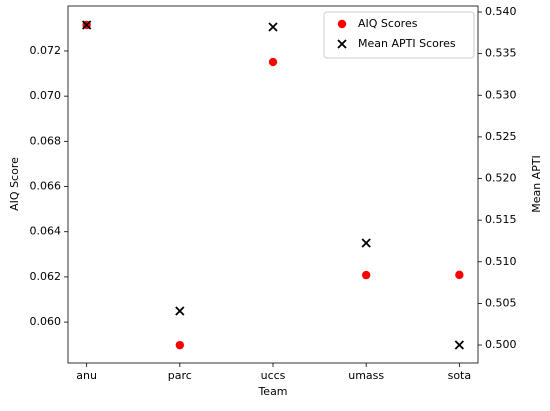 Image resolution: width=550 pixels, height=411 pixels. I want to click on y2-tick-label: 0.525, so click(501, 136).